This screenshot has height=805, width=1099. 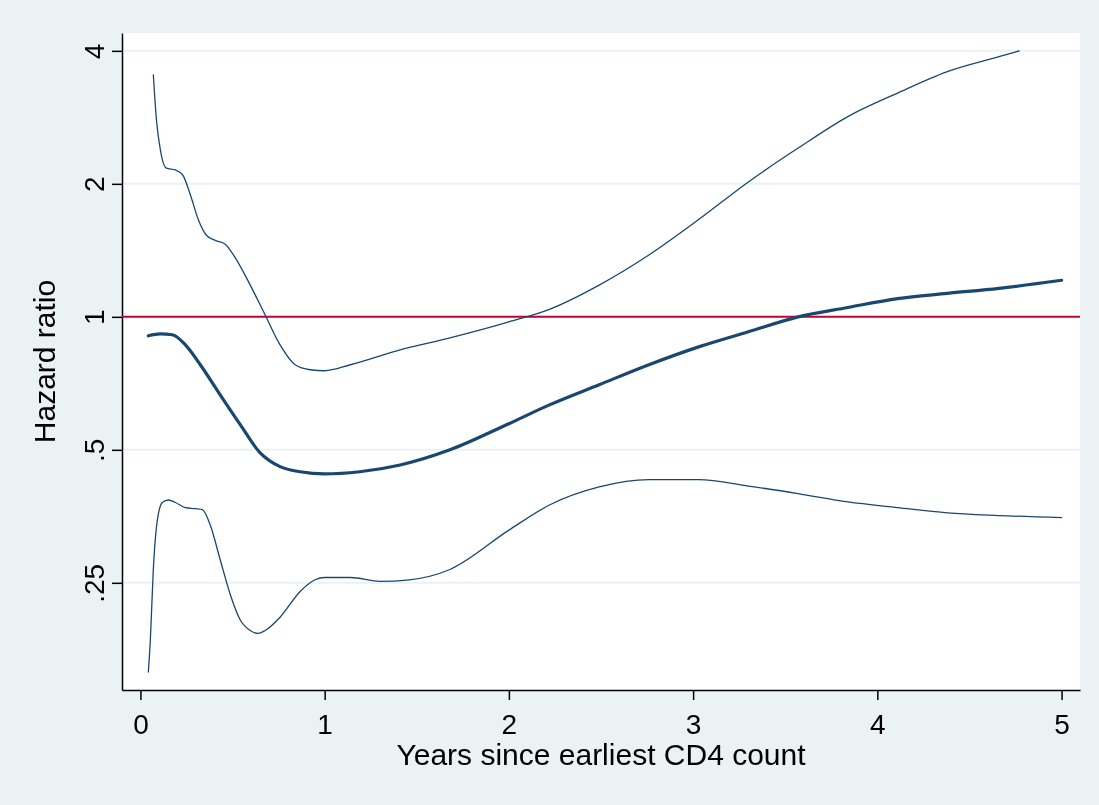 What do you see at coordinates (601, 754) in the screenshot?
I see `x-axis-title: Years since earliest CD4 count` at bounding box center [601, 754].